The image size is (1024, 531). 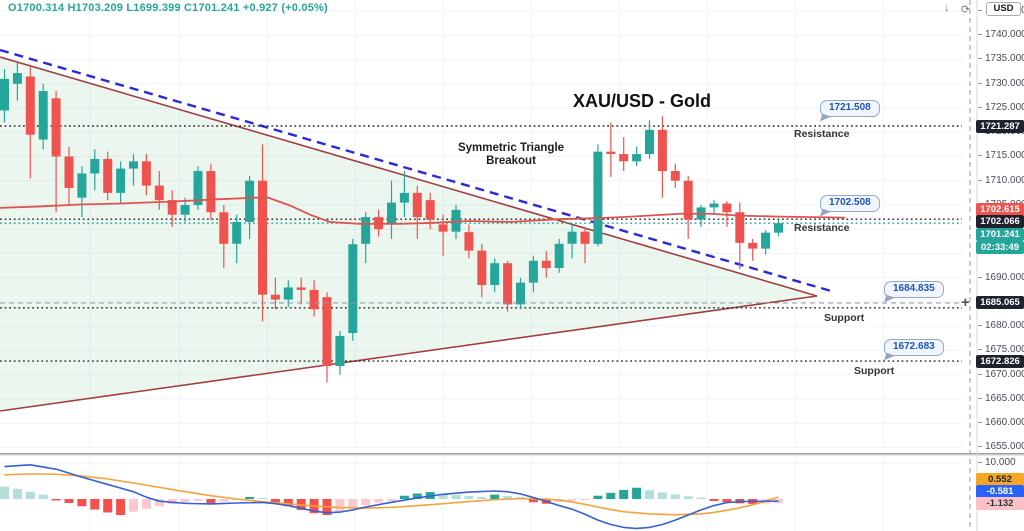 I want to click on axis-tick-label: 1710.000, so click(x=1001, y=180).